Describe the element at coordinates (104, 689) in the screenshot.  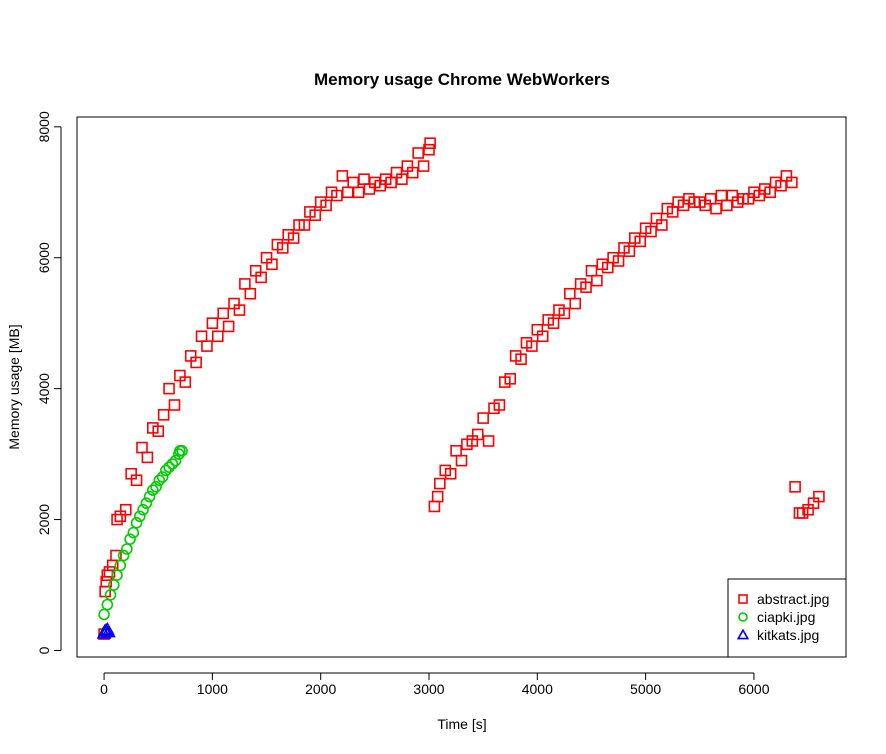
I see `x-tick-label: 0` at that location.